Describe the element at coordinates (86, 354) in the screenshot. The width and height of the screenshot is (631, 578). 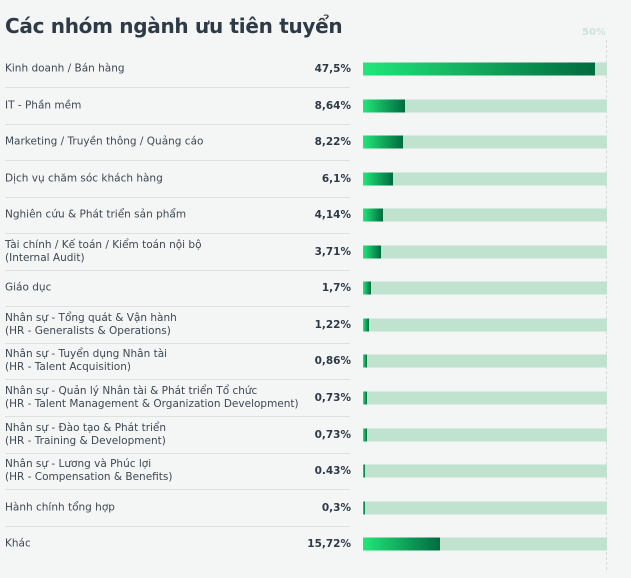
I see `category-label-line: Nhân sự - Tuyển dụng Nhân tài` at that location.